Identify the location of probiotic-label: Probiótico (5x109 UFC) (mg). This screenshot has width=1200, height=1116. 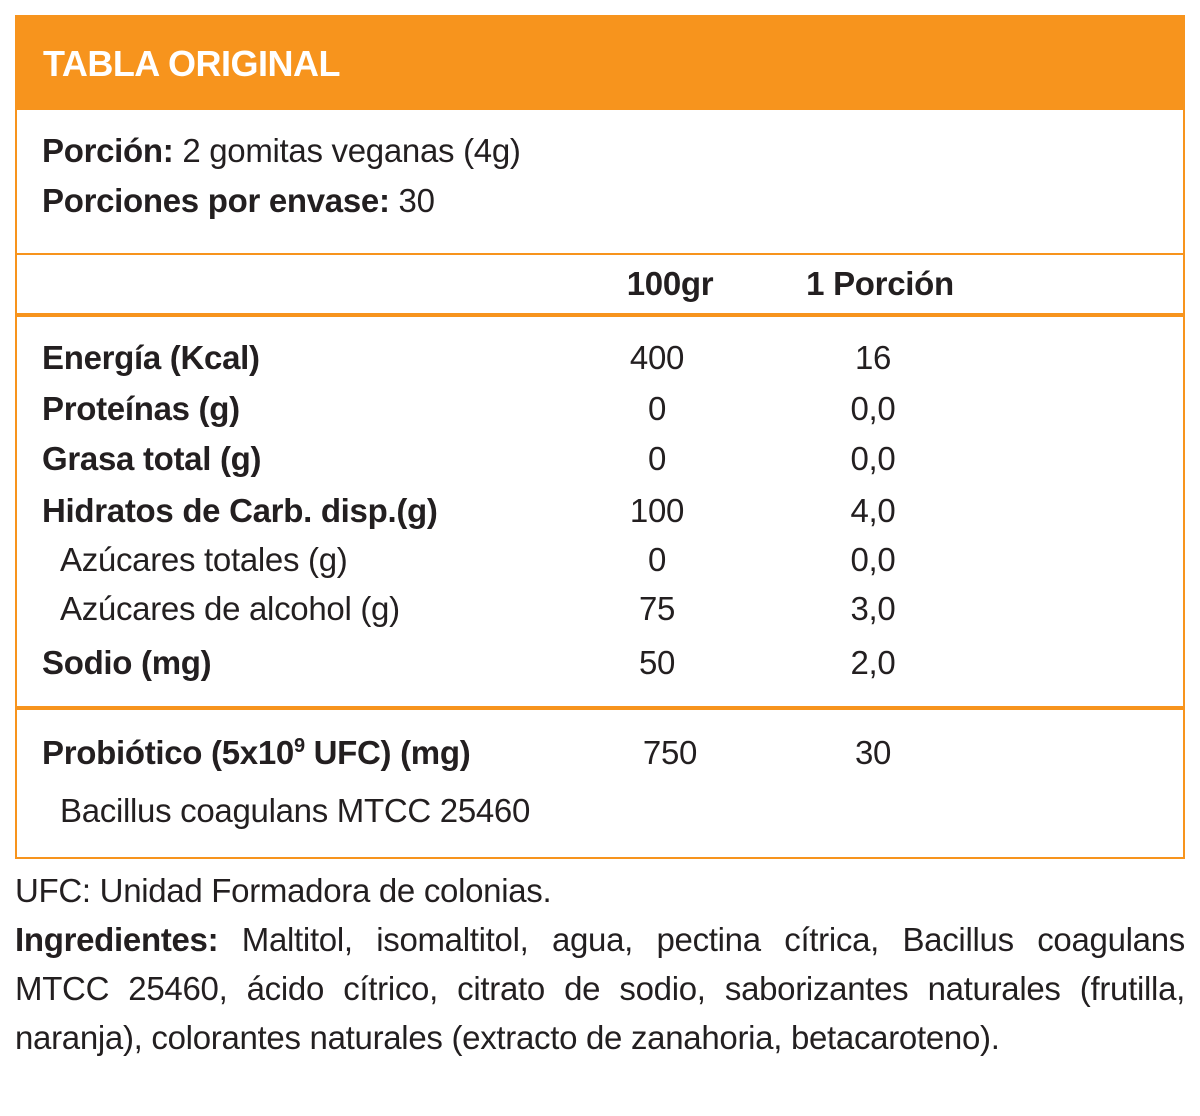
(256, 753).